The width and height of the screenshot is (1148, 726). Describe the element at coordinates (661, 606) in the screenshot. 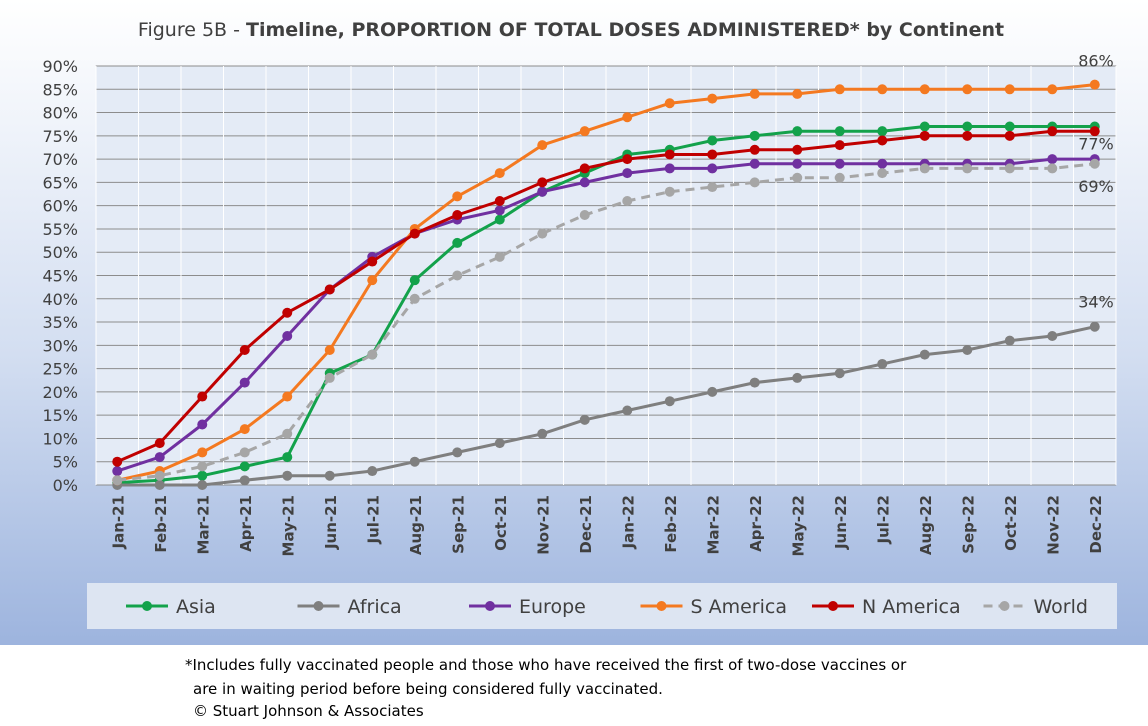

I see `legend-marker-s-america` at that location.